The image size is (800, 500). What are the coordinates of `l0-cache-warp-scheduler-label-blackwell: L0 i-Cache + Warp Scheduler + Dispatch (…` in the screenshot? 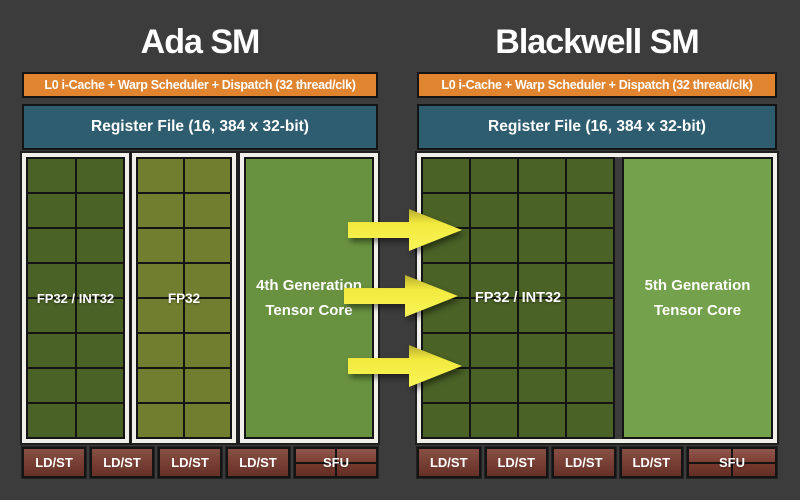 It's located at (597, 85).